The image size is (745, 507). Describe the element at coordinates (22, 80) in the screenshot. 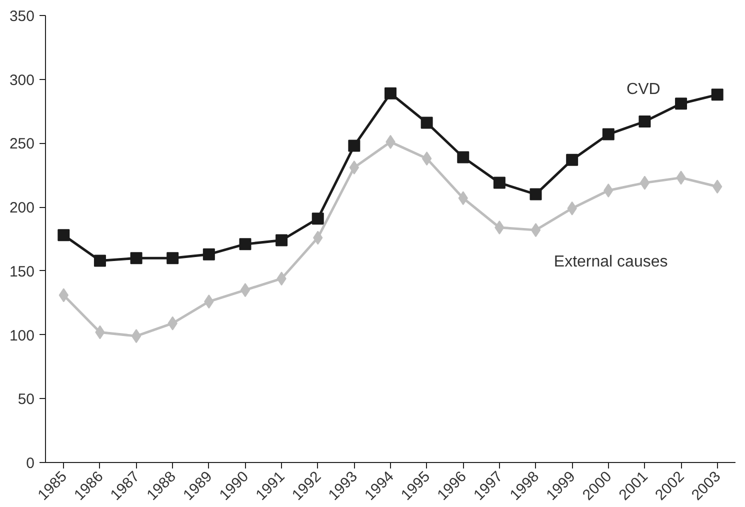

I see `y-tick-label: 300` at that location.